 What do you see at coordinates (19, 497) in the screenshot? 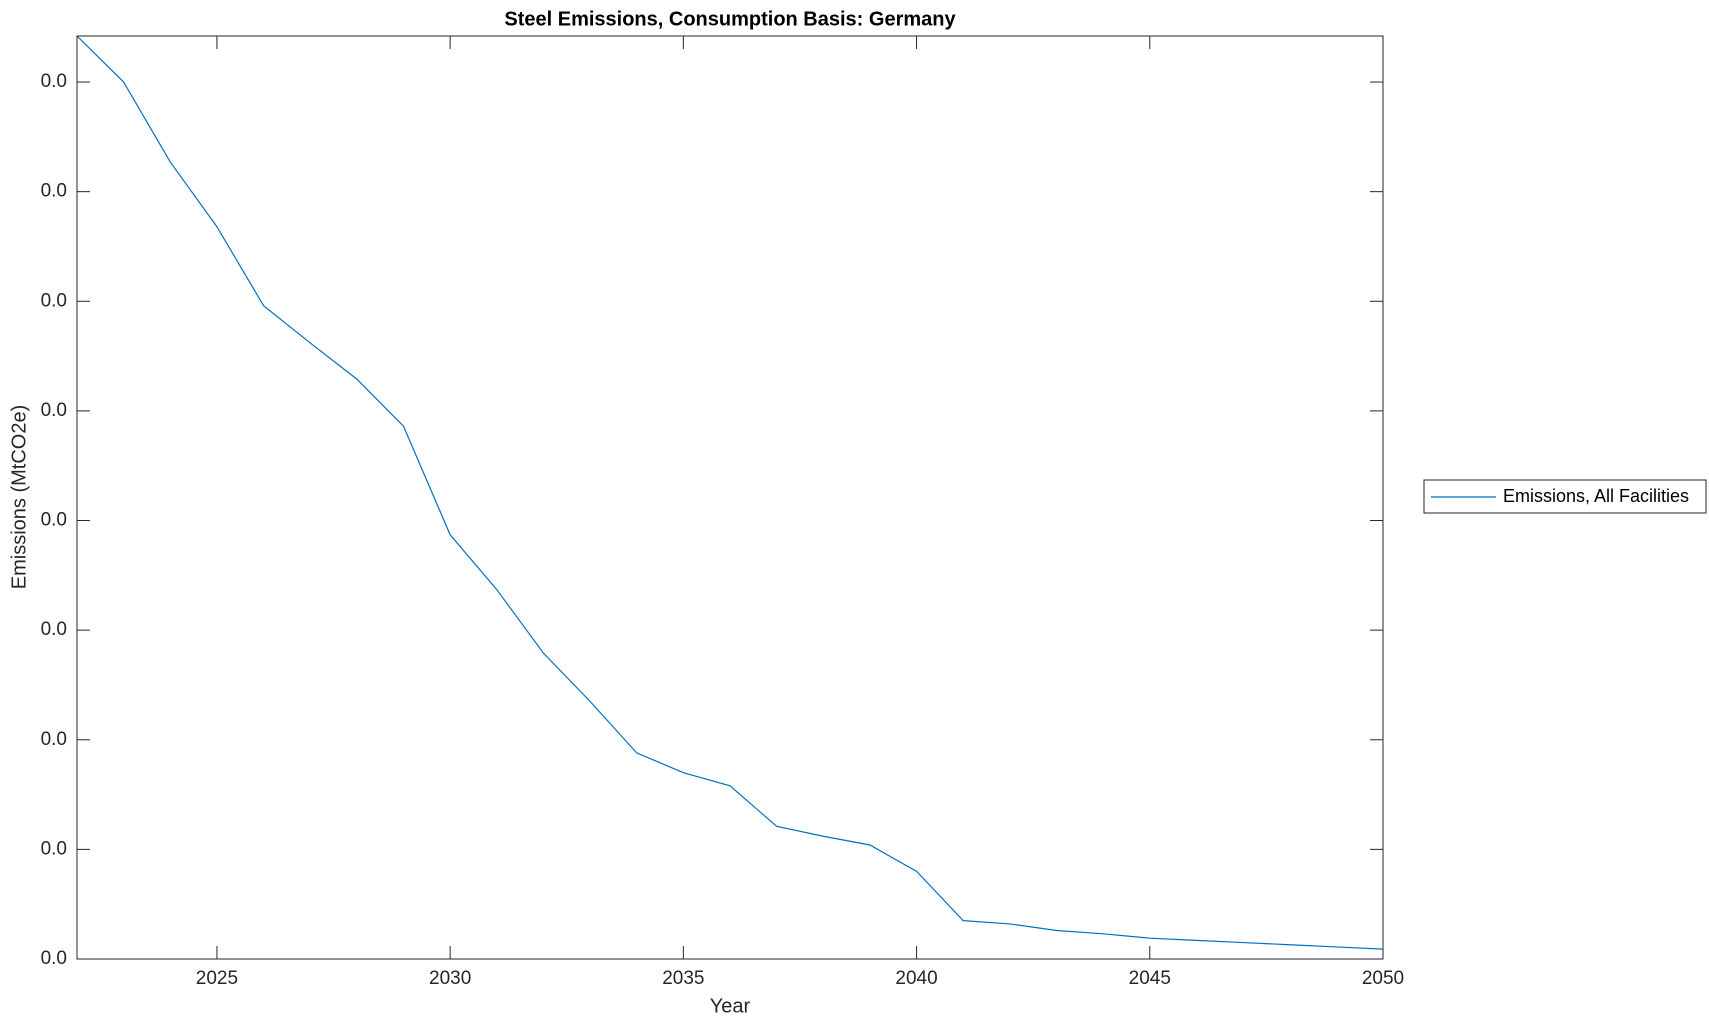
I see `y-axis-label: Emissions (MtCO2e)` at bounding box center [19, 497].